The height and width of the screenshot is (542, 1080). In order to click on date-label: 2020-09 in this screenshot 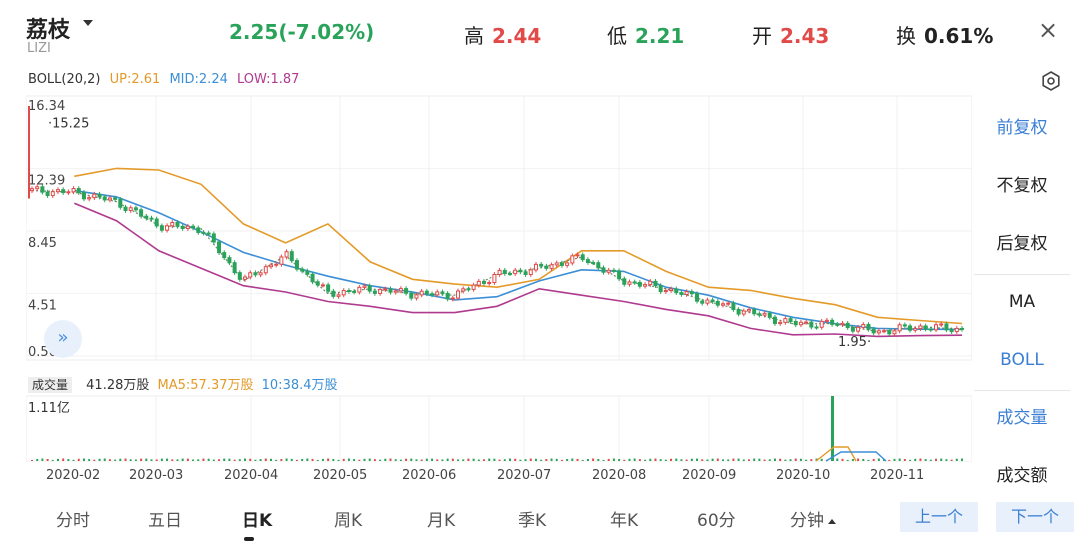, I will do `click(709, 475)`.